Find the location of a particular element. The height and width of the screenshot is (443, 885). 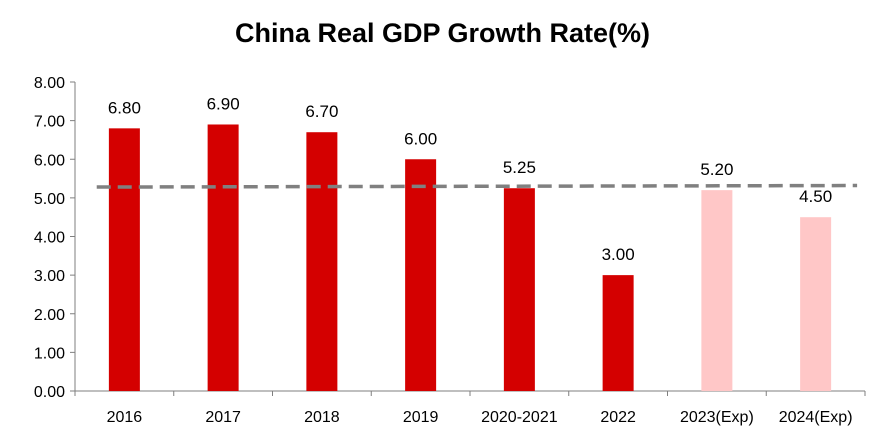

y-tick-label: 1.00 is located at coordinates (49, 353).